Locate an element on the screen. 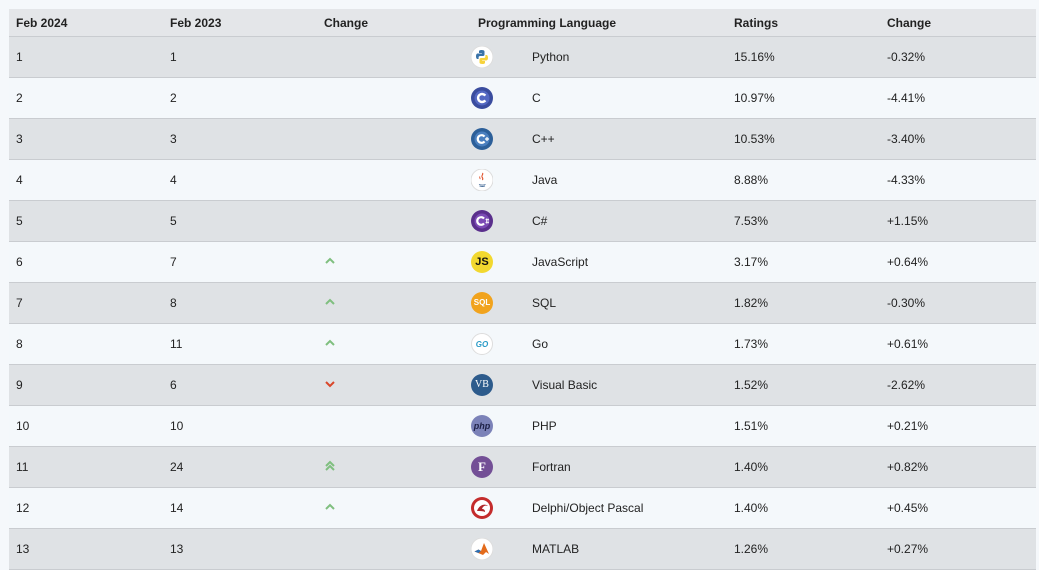 This screenshot has height=570, width=1039. rating-change: +0.27% is located at coordinates (958, 549).